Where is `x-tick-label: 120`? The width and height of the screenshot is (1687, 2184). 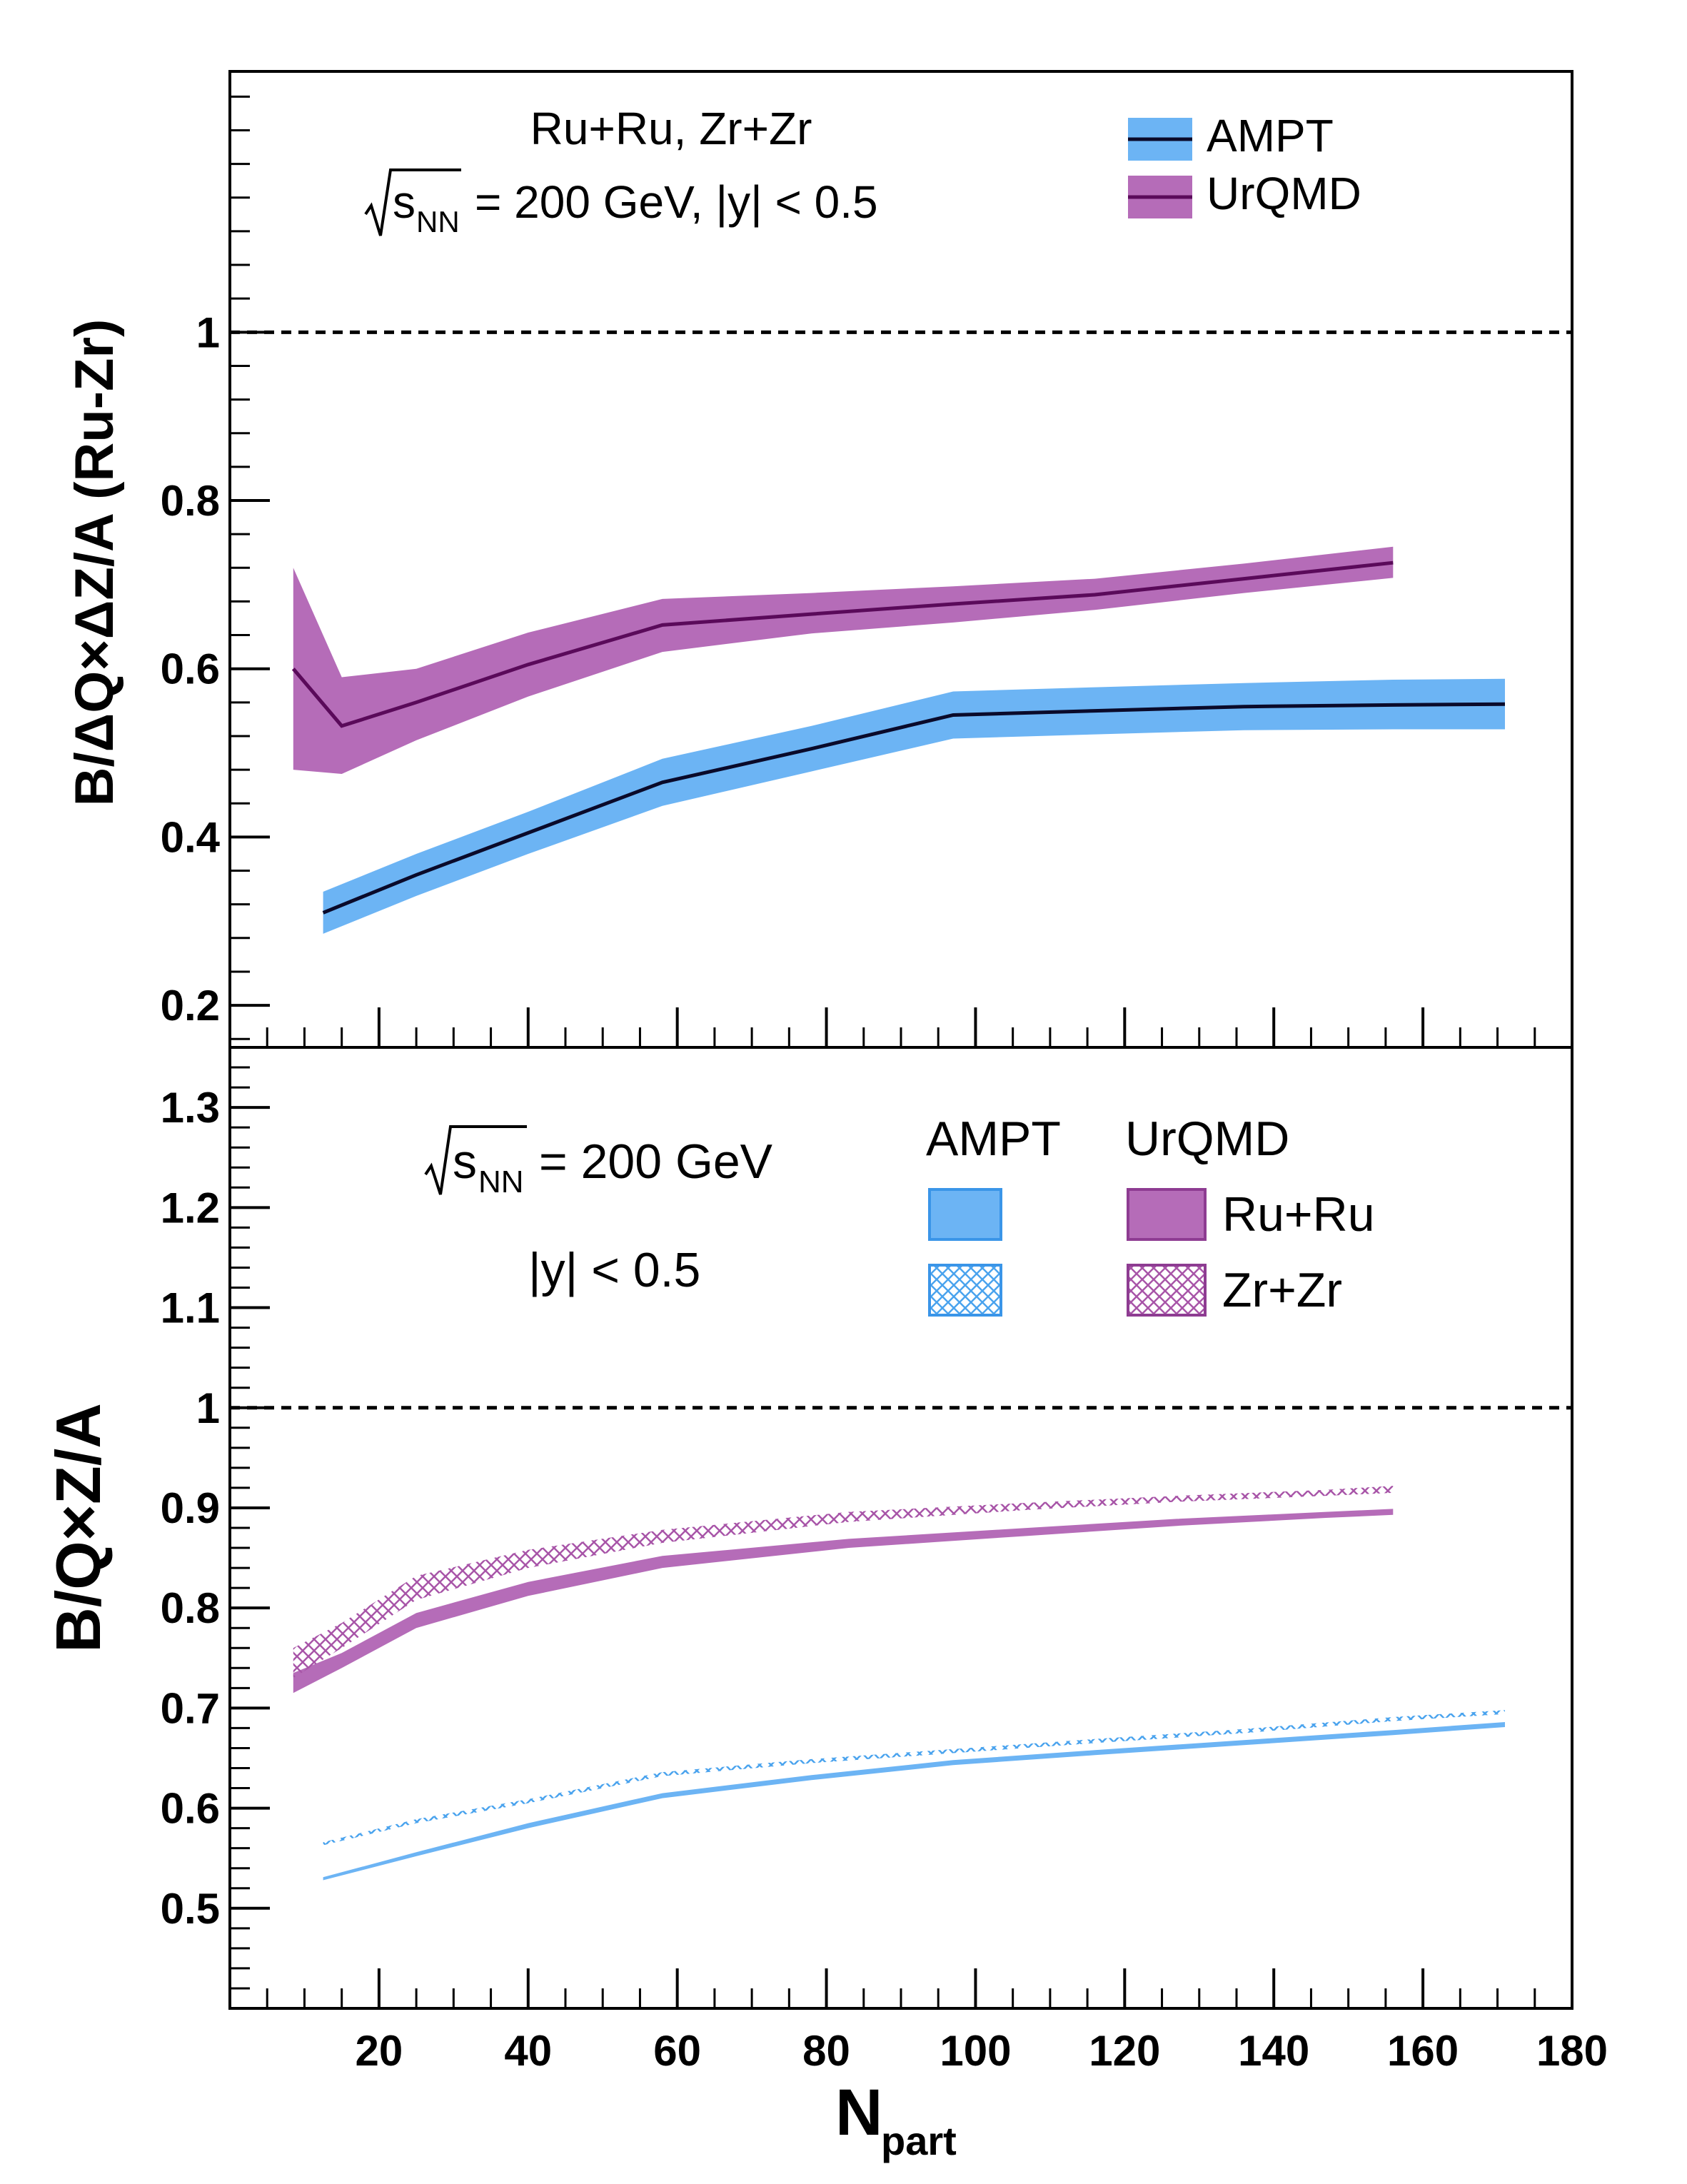
x-tick-label: 120 is located at coordinates (1124, 2051).